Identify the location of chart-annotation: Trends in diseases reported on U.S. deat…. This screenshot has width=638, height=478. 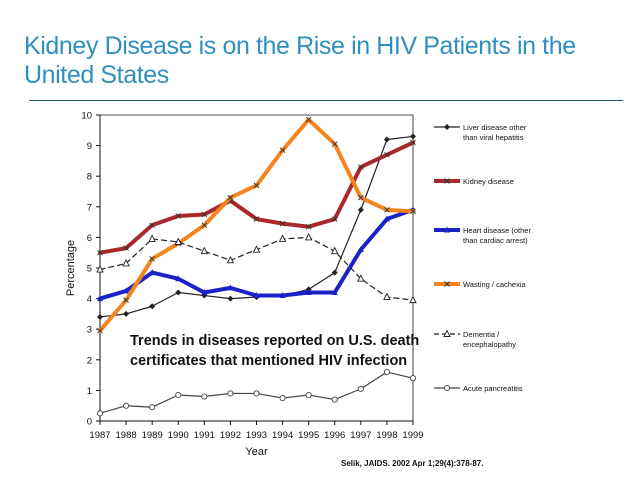
(274, 351).